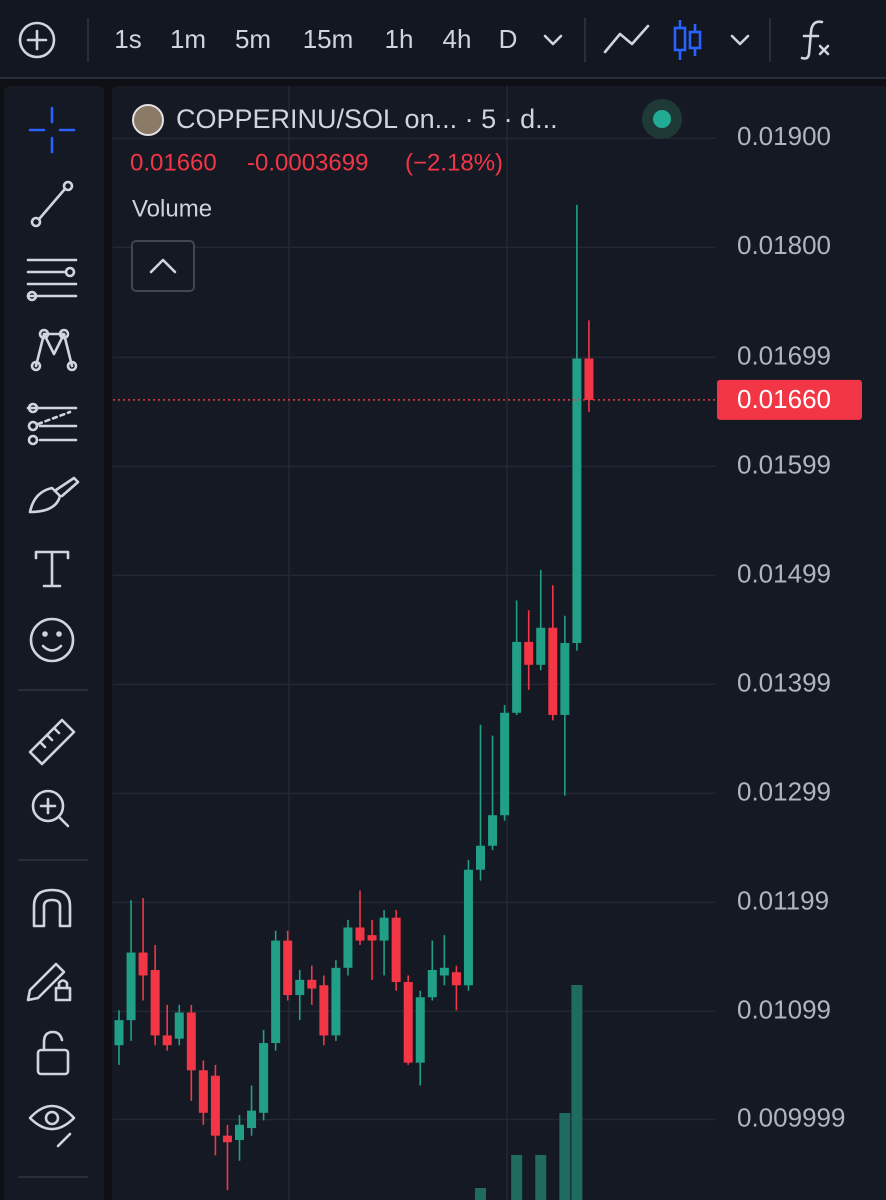 This screenshot has width=886, height=1200. Describe the element at coordinates (626, 39) in the screenshot. I see `line-chart-button` at that location.